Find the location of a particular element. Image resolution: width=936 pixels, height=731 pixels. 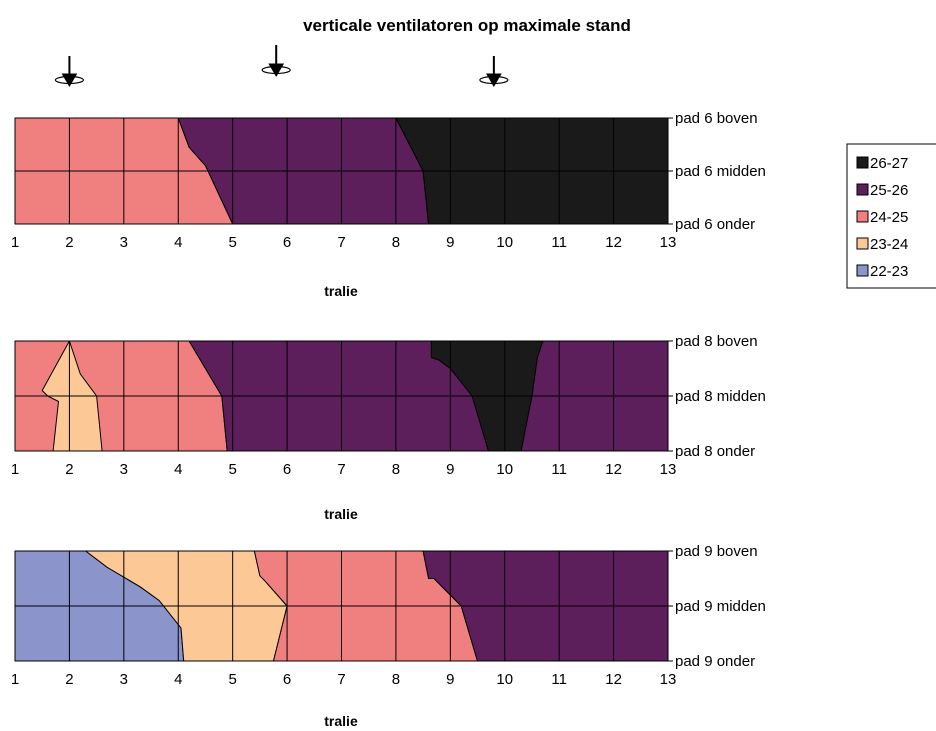

legend-label: 22-23 is located at coordinates (889, 271).